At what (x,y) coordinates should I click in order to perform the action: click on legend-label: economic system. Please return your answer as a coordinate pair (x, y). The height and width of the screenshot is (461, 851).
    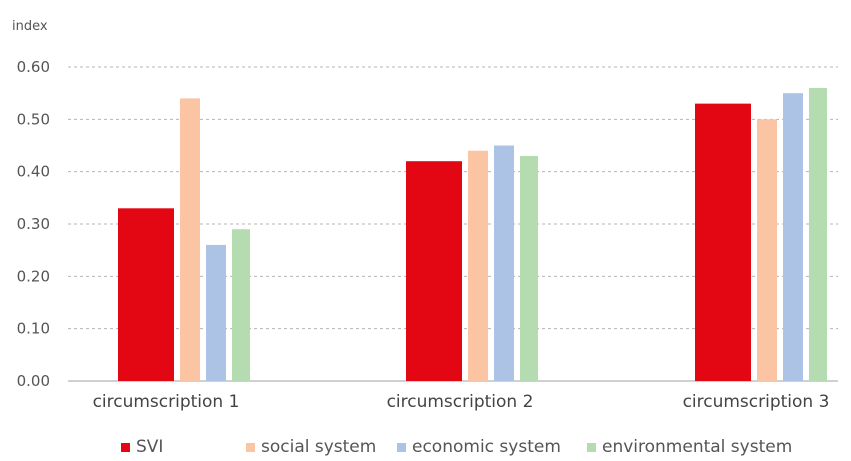
    Looking at the image, I should click on (486, 447).